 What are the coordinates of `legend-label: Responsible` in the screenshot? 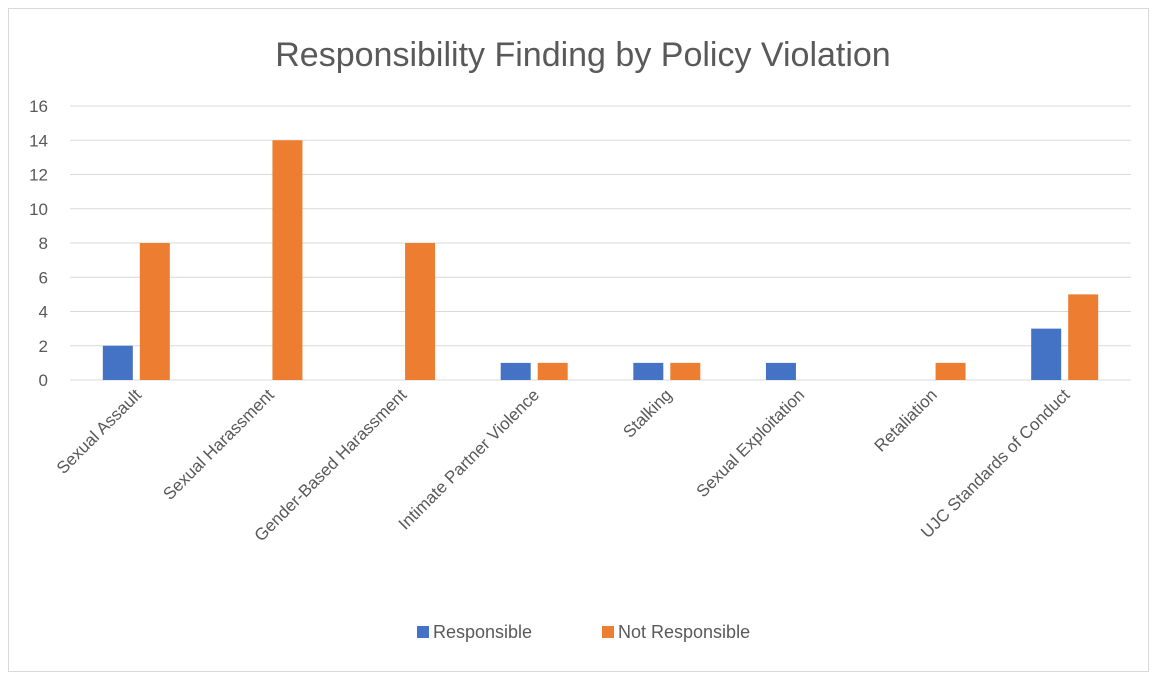 It's located at (482, 632).